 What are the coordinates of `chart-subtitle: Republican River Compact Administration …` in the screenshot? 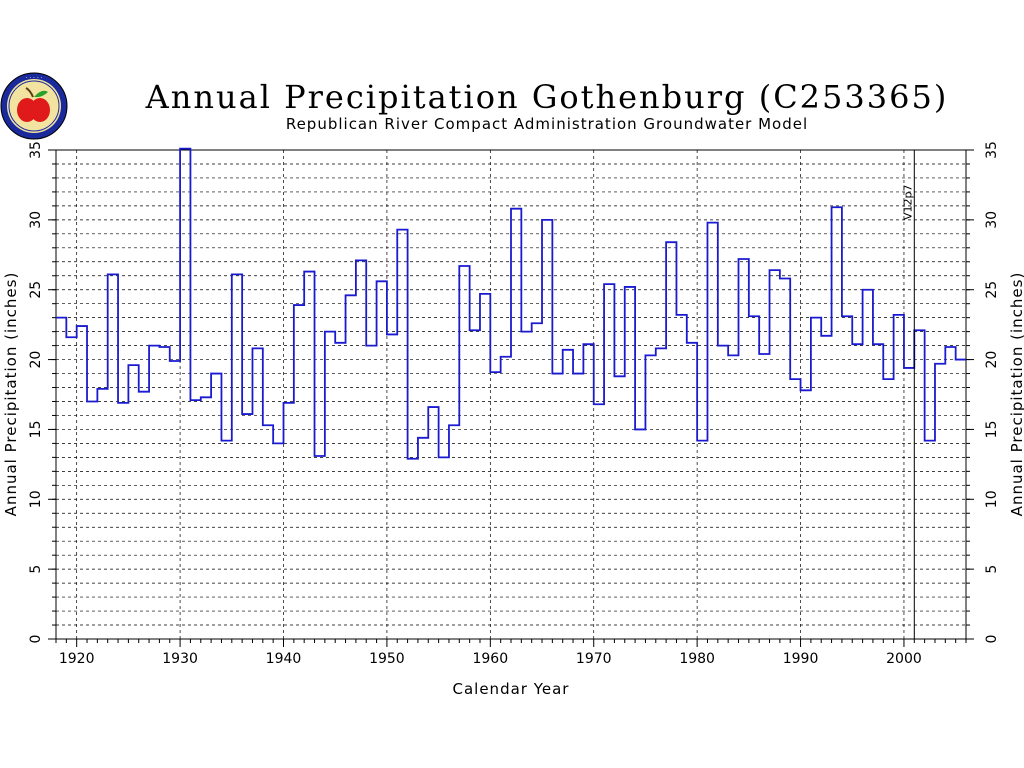 It's located at (547, 124).